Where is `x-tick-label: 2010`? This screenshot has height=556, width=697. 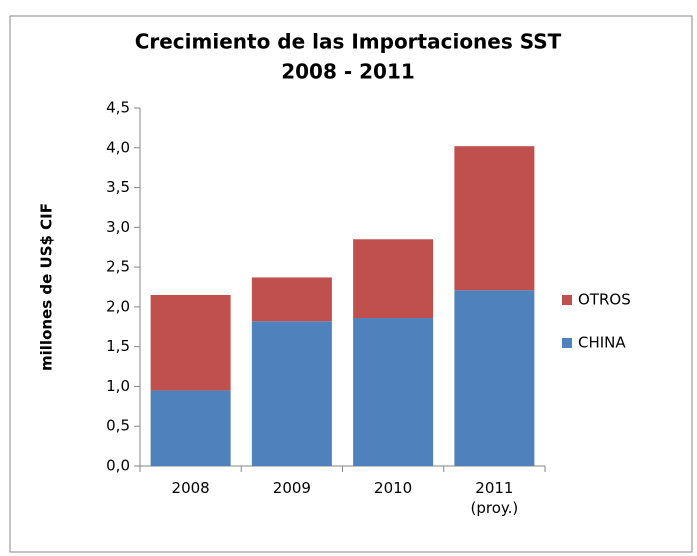
x-tick-label: 2010 is located at coordinates (393, 488).